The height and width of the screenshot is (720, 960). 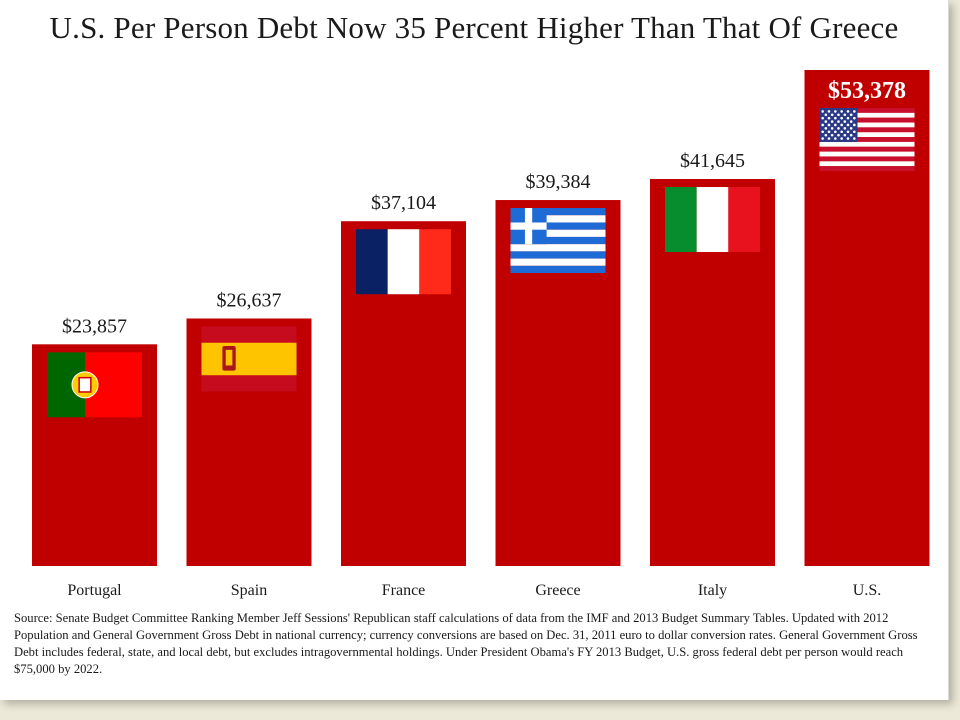 I want to click on value-label-u-s: $53,378, so click(x=867, y=91).